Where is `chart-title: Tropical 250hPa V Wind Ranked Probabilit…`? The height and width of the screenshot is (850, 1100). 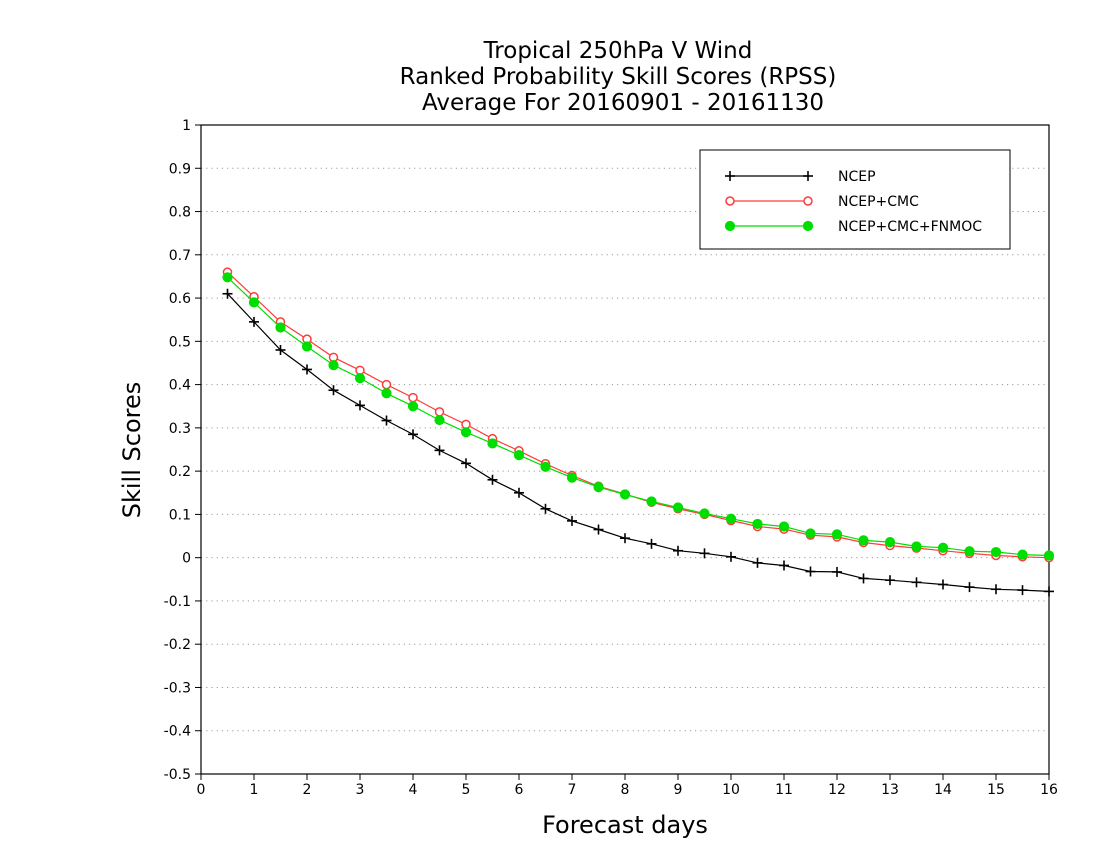
chart-title: Tropical 250hPa V Wind Ranked Probabilit… is located at coordinates (618, 77).